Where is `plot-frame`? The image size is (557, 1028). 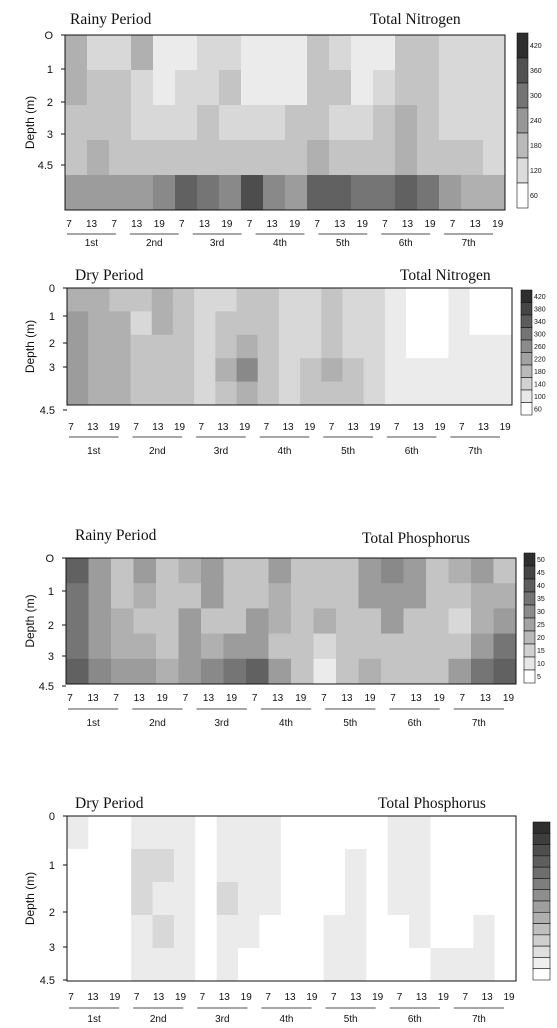 plot-frame is located at coordinates (291, 621).